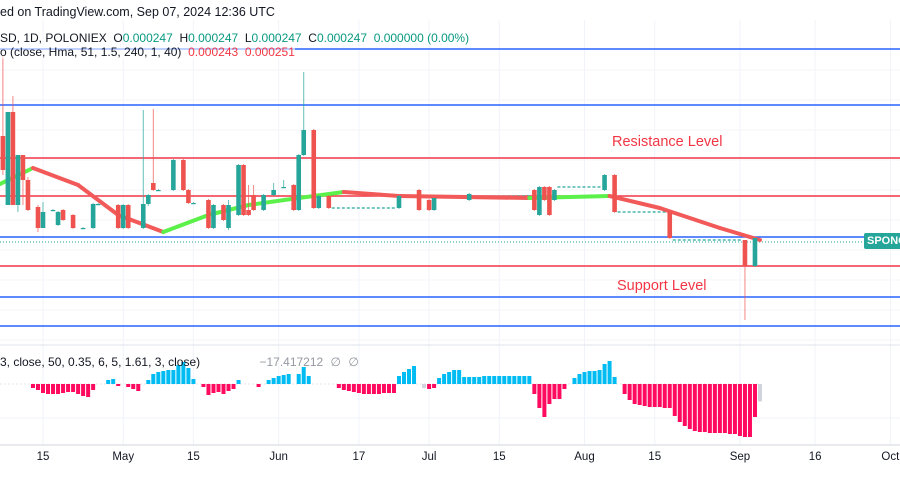 The image size is (900, 500). What do you see at coordinates (353, 362) in the screenshot?
I see `null-value-2: ∅` at bounding box center [353, 362].